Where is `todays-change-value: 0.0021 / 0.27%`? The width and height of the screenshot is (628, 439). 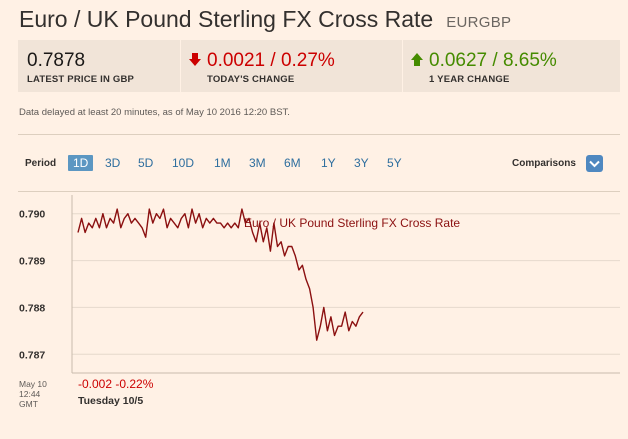 todays-change-value: 0.0021 / 0.27% is located at coordinates (271, 60).